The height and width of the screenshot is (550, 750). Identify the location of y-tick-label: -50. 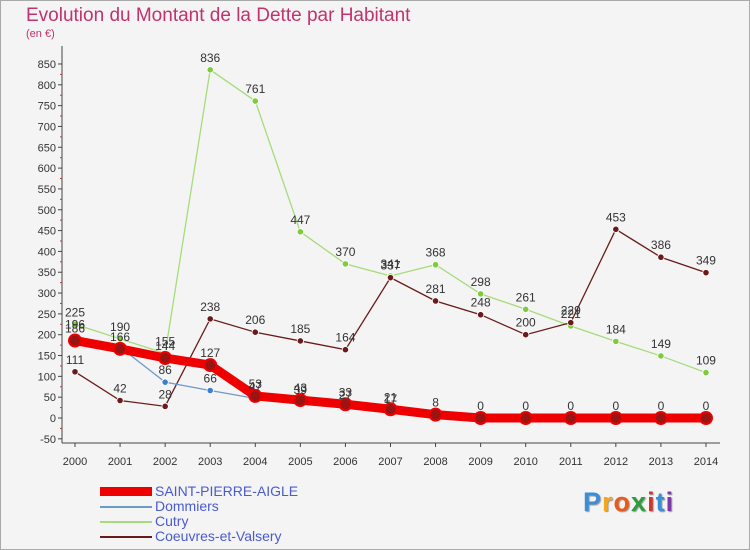
(48, 440).